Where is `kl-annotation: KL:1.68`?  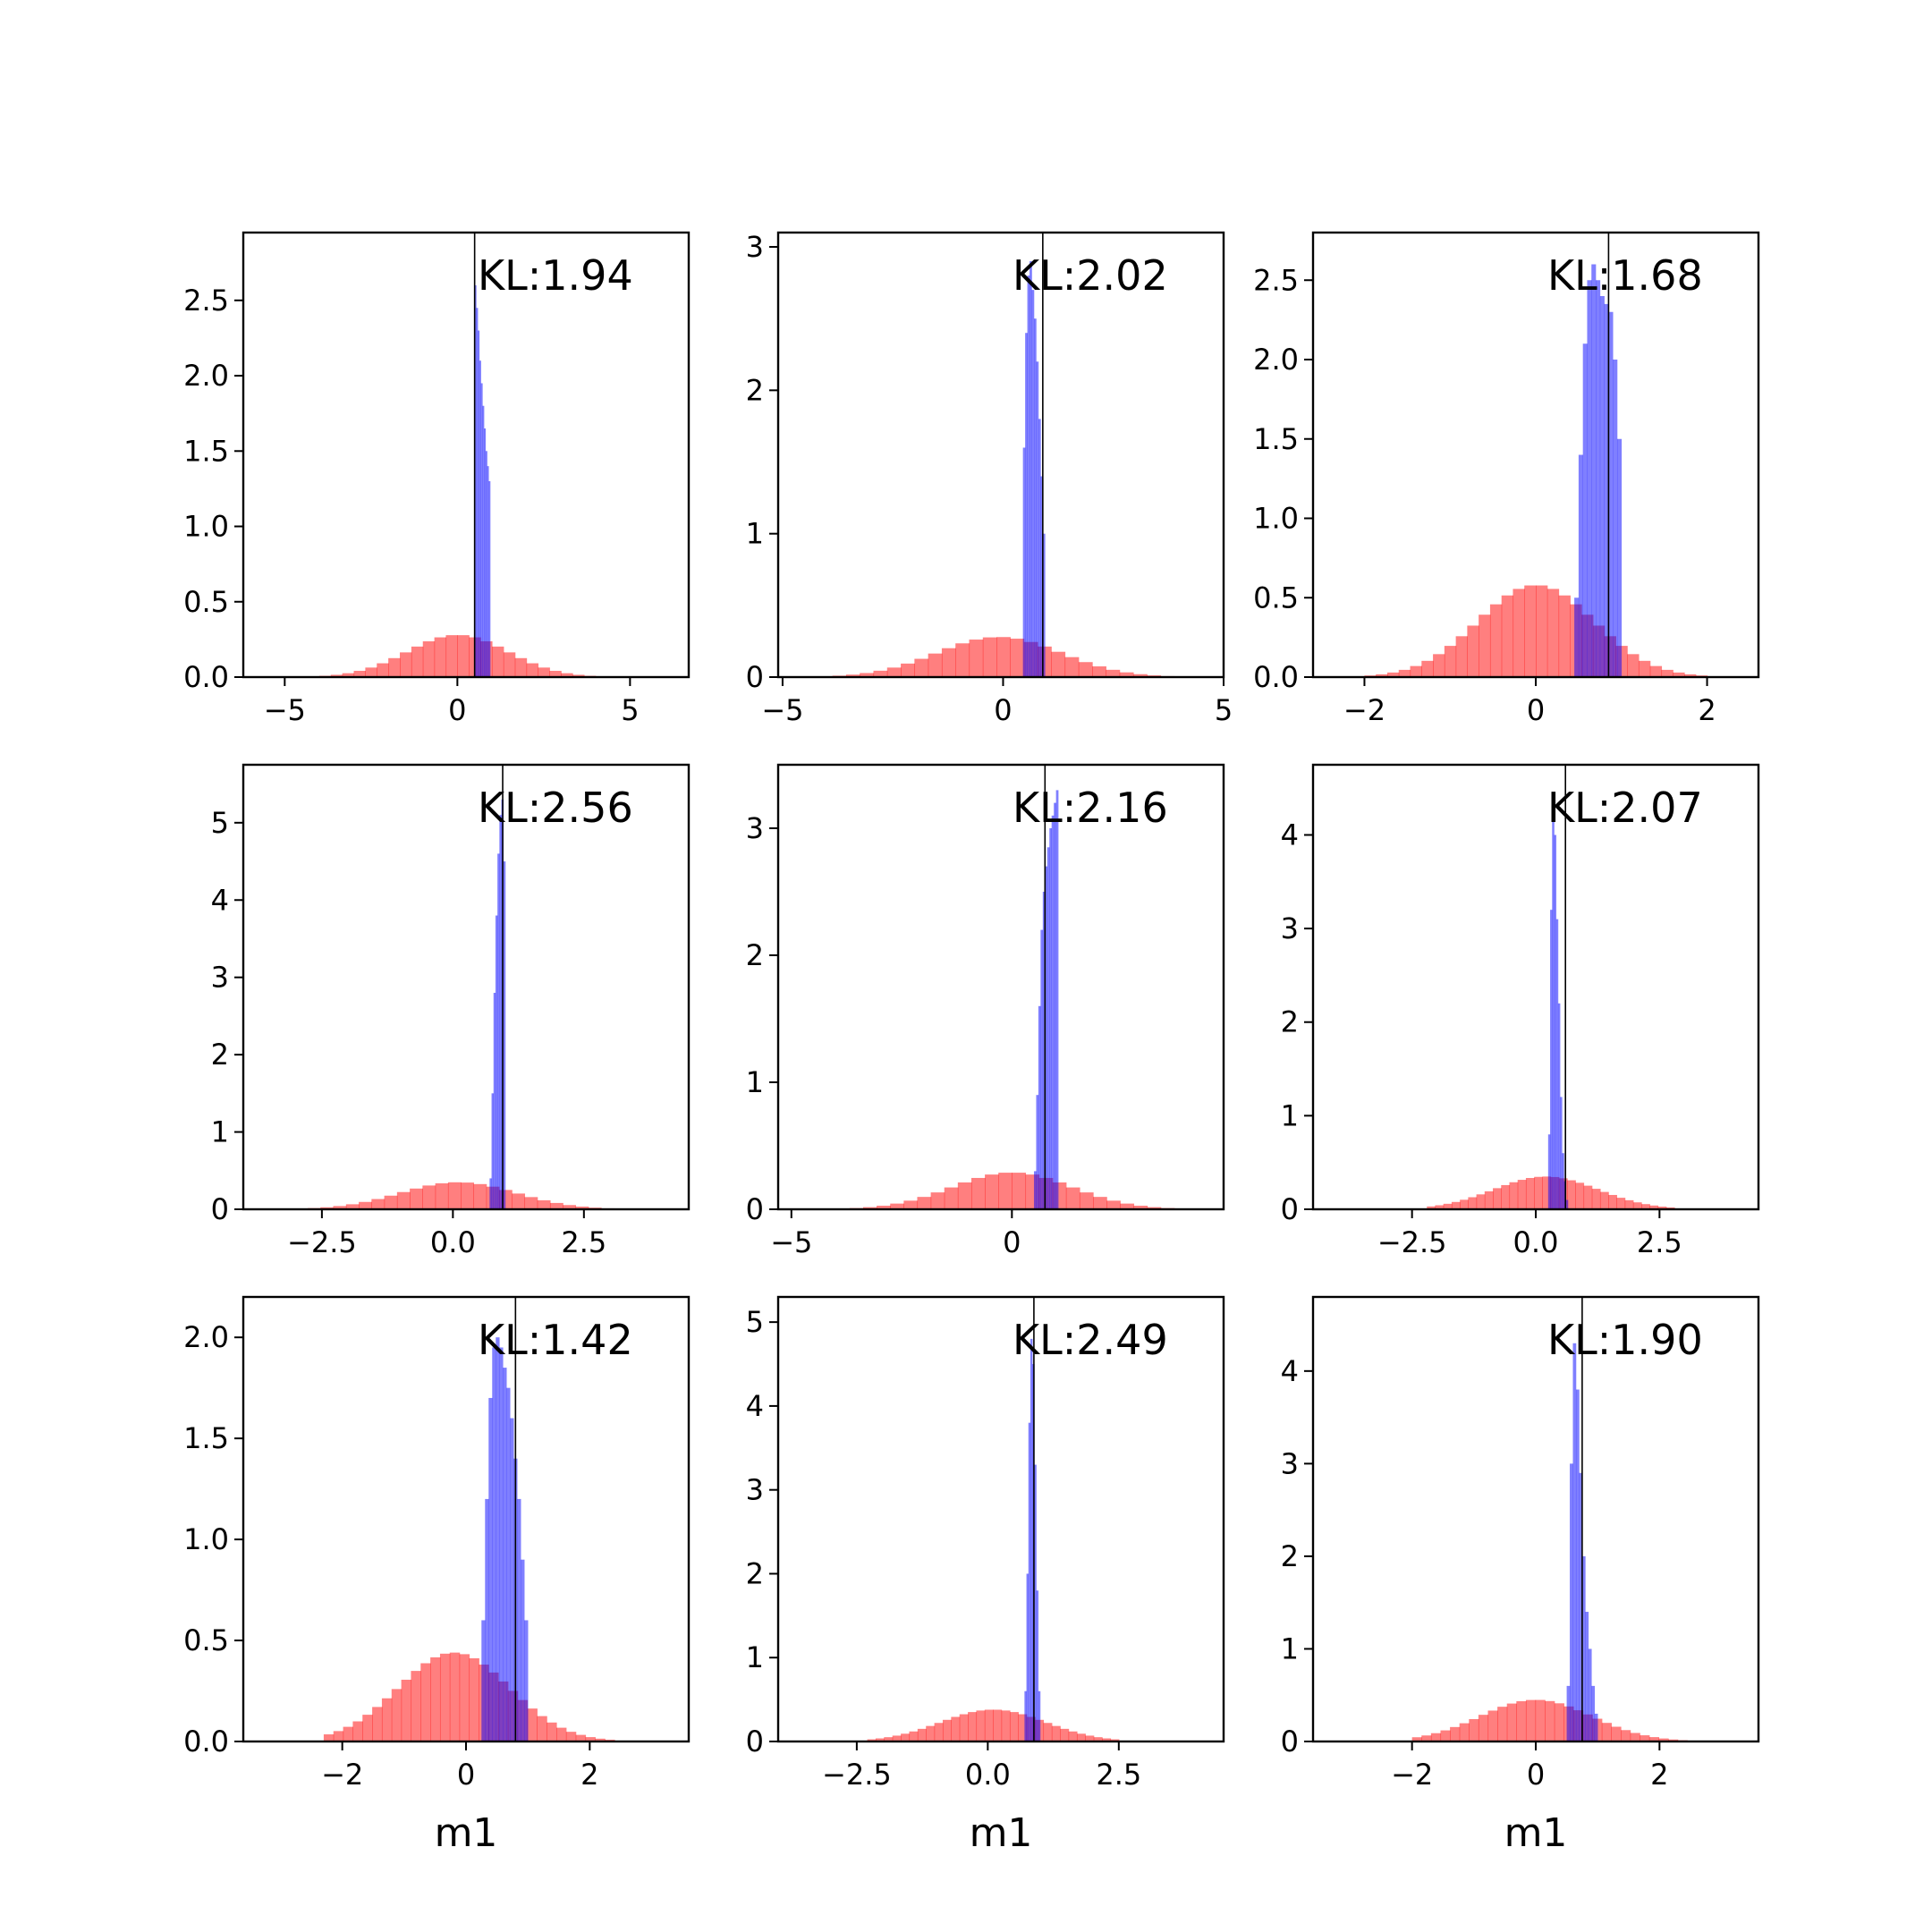 kl-annotation: KL:1.68 is located at coordinates (1625, 275).